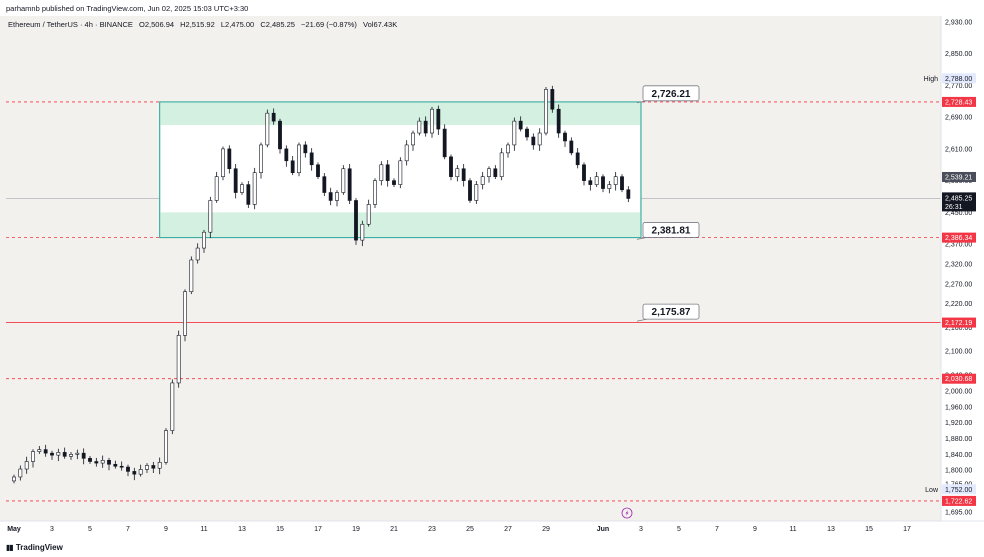  I want to click on x-tick-label-13: 27, so click(508, 529).